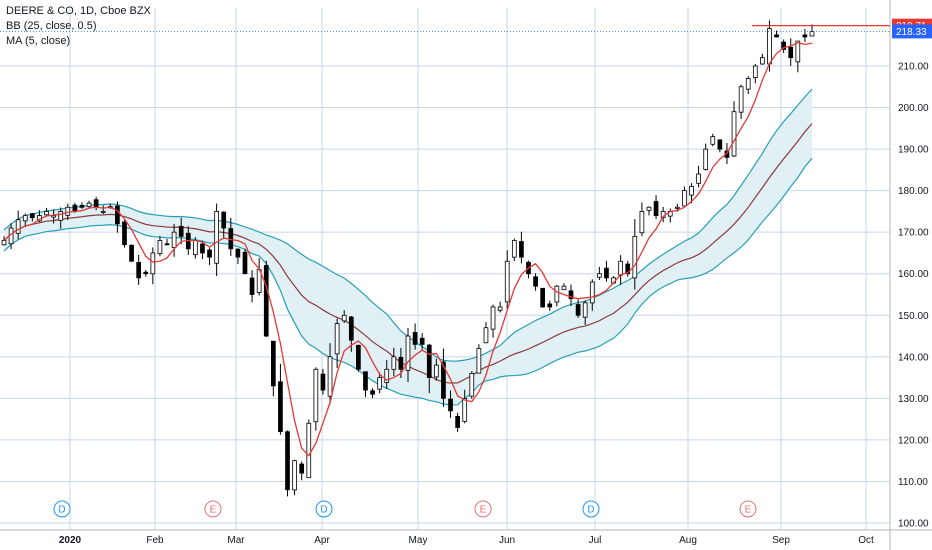 This screenshot has height=550, width=932. I want to click on price-tick-label: 170.00, so click(913, 233).